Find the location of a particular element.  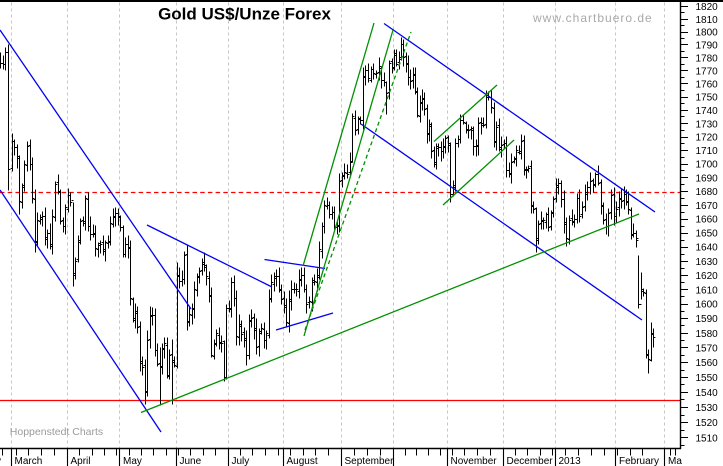

svg-text: 1740 is located at coordinates (707, 111).